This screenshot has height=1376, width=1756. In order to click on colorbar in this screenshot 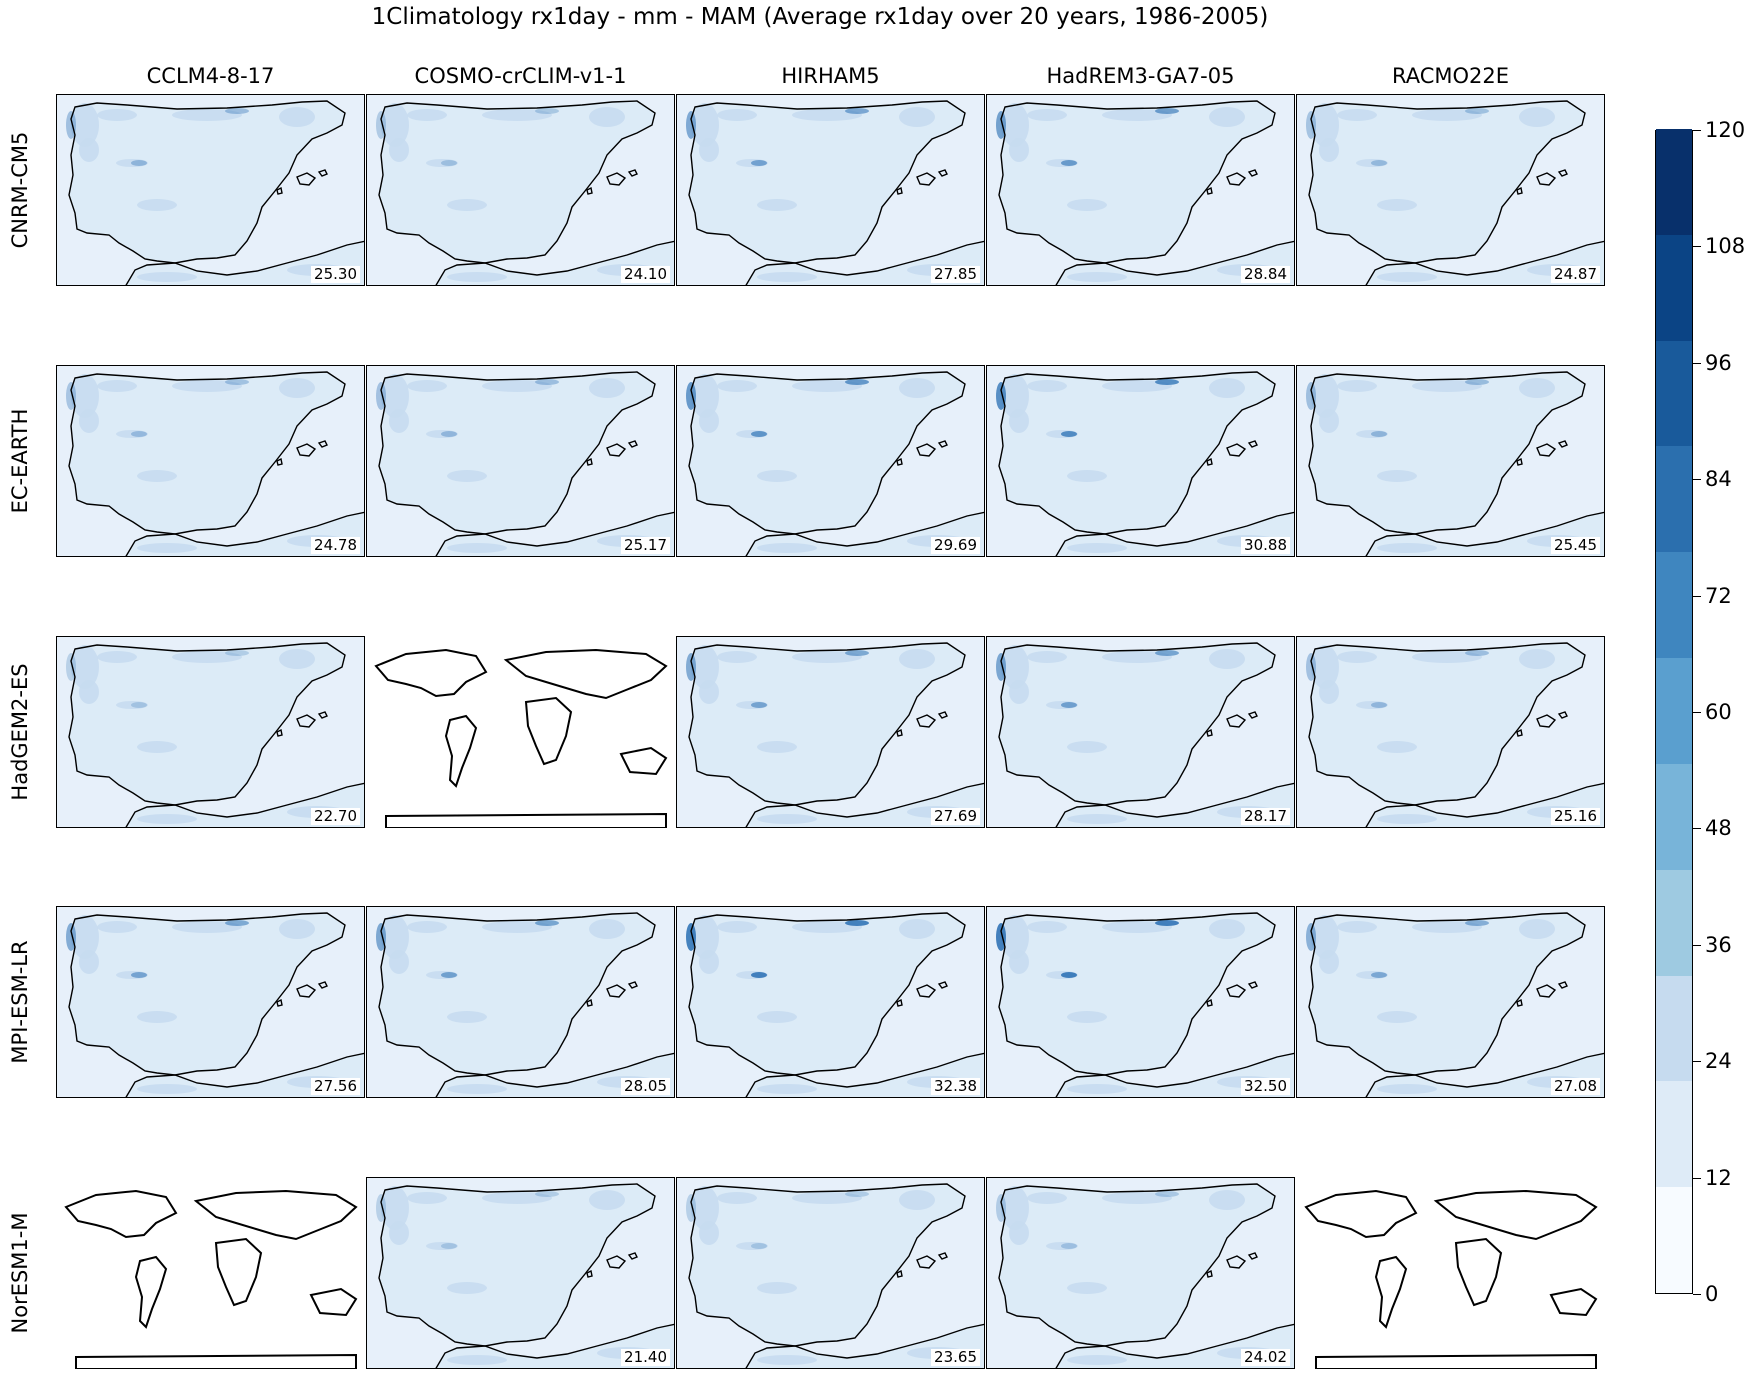, I will do `click(1674, 711)`.